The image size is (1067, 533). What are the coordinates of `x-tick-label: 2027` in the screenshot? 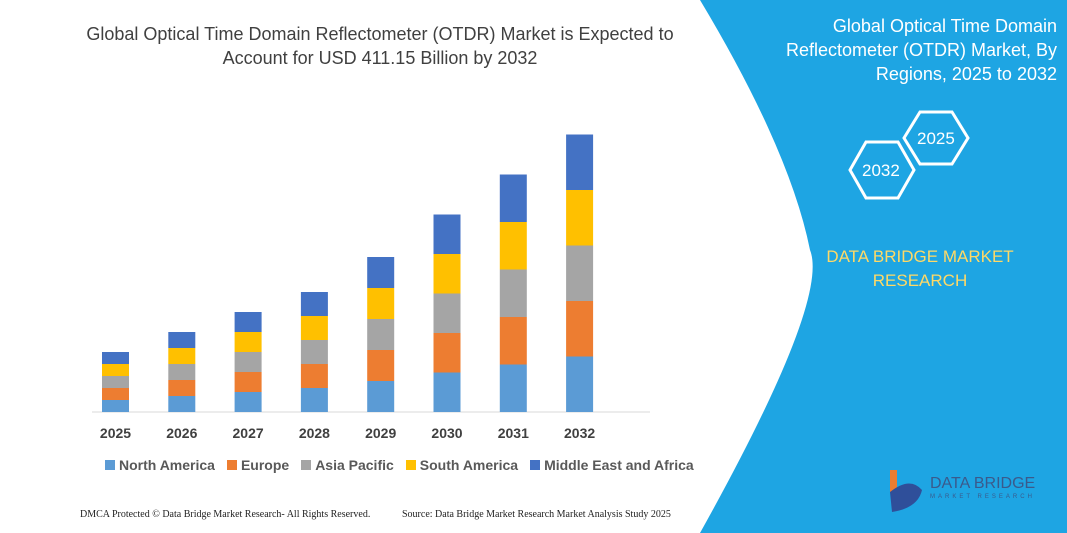 It's located at (248, 433).